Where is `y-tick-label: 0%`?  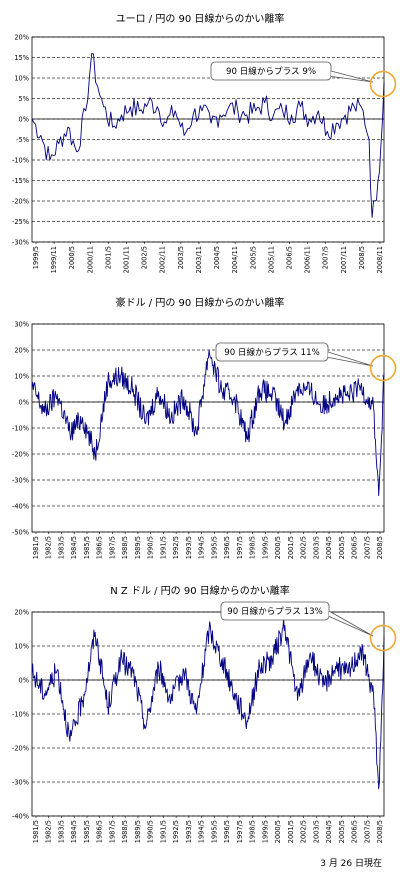 y-tick-label: 0% is located at coordinates (24, 681).